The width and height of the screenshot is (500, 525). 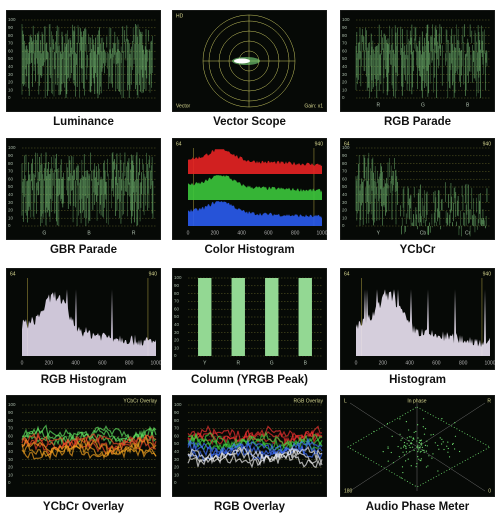 I want to click on scope-label: RGB Overlay, so click(x=309, y=401).